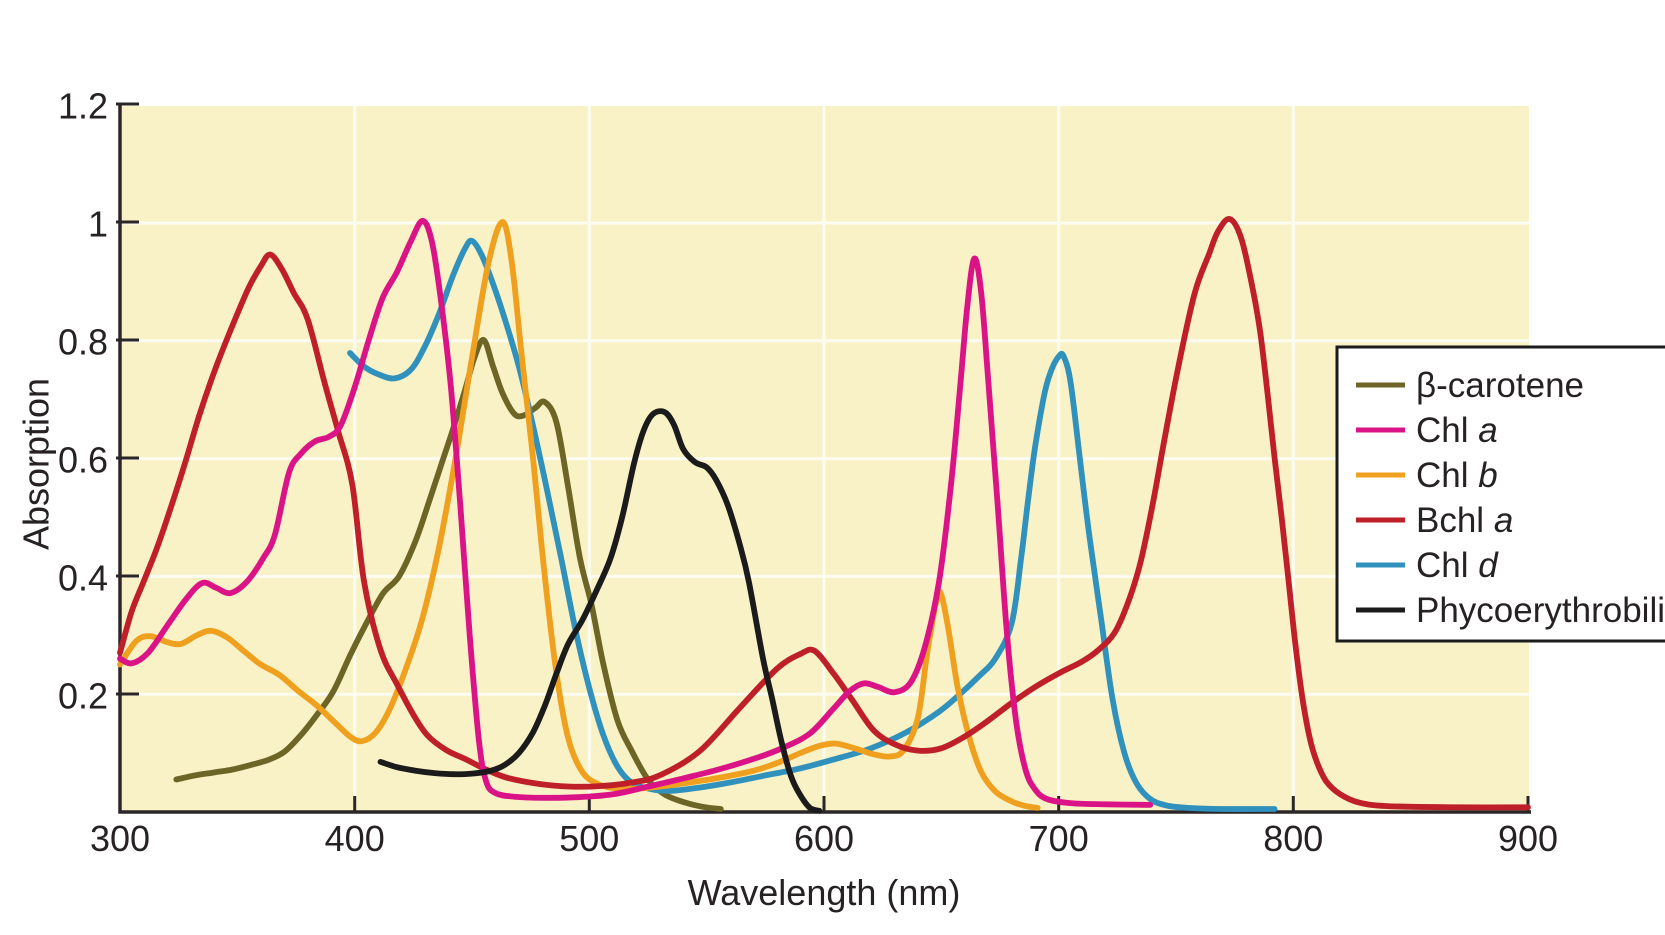  I want to click on svg-text: Chl d, so click(1457, 565).